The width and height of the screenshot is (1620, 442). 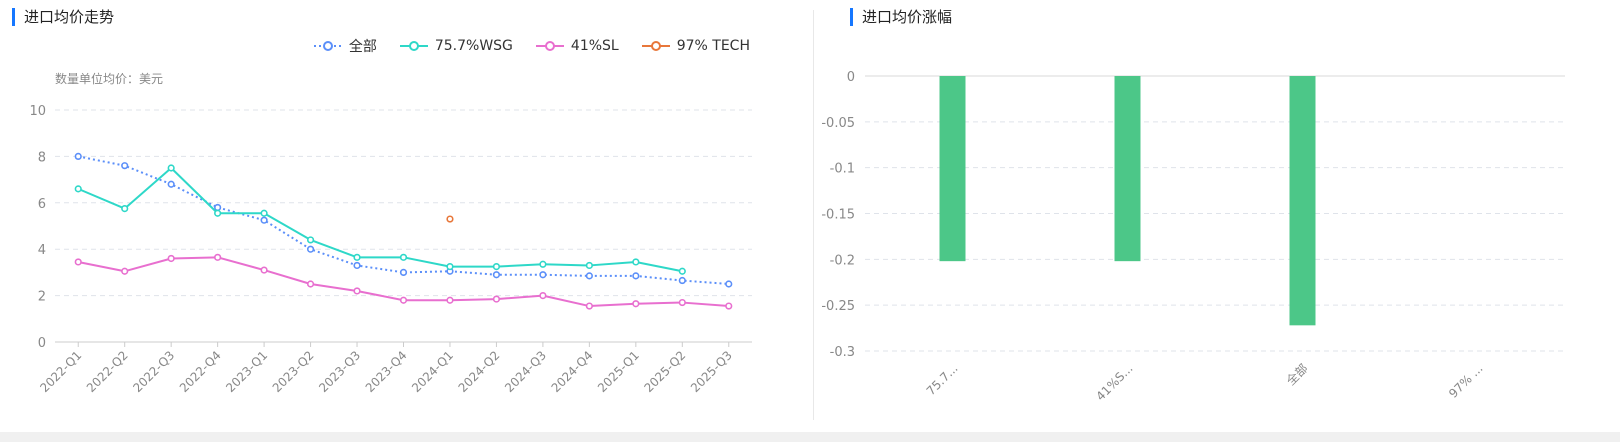 I want to click on y-tick-label: 10, so click(x=37, y=111).